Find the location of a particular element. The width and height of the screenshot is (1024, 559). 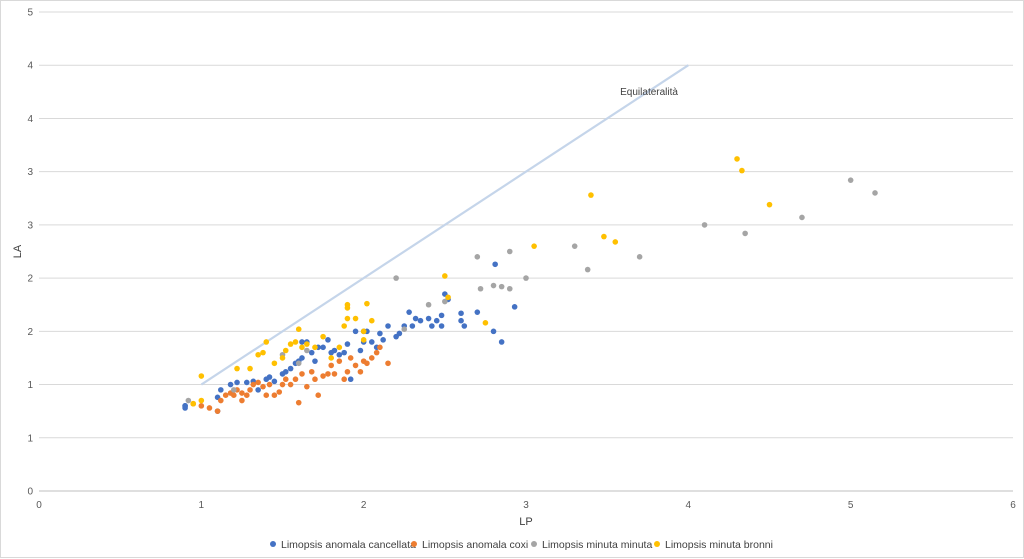

x-tick-label: 6 is located at coordinates (1013, 505).